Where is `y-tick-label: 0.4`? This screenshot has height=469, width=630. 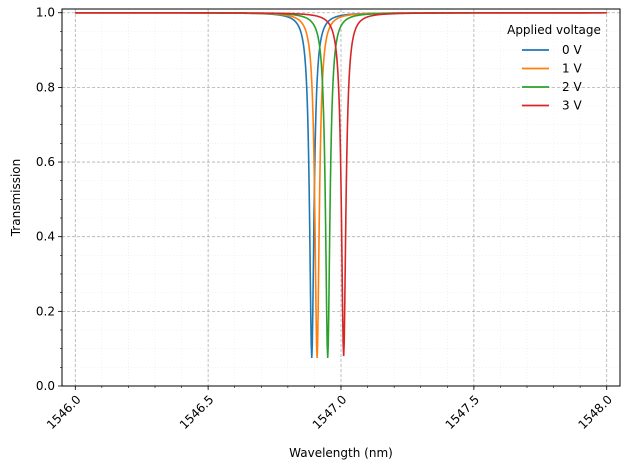
y-tick-label: 0.4 is located at coordinates (45, 237).